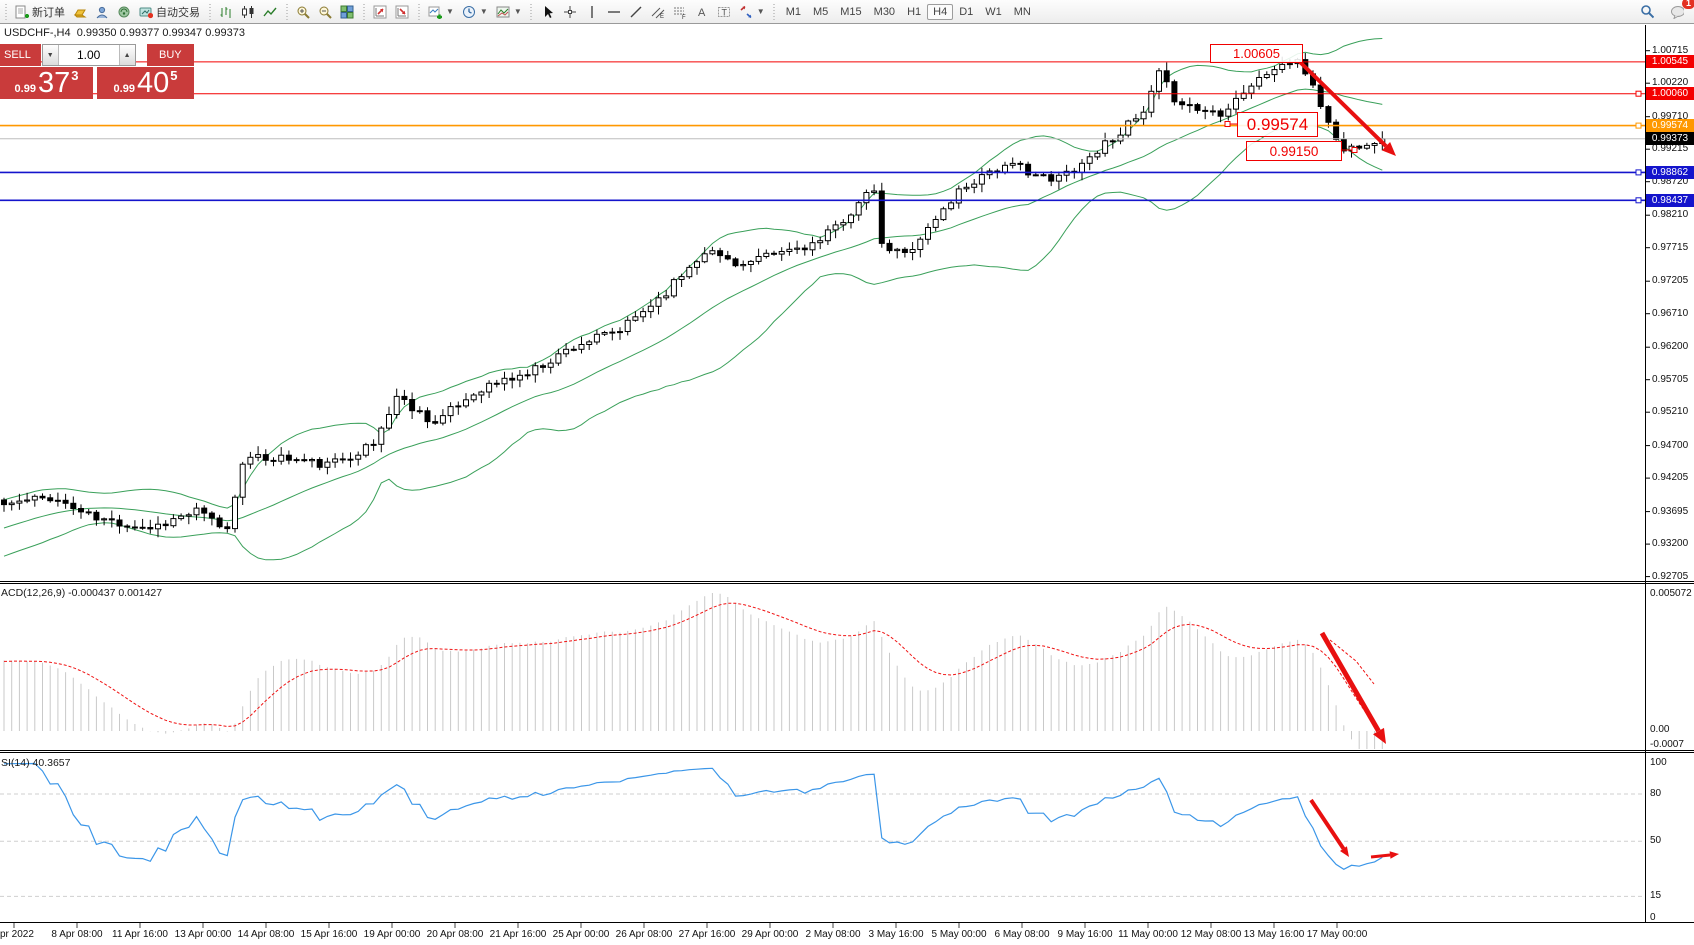 The width and height of the screenshot is (1694, 945). I want to click on add-indicator-button: ▼, so click(441, 12).